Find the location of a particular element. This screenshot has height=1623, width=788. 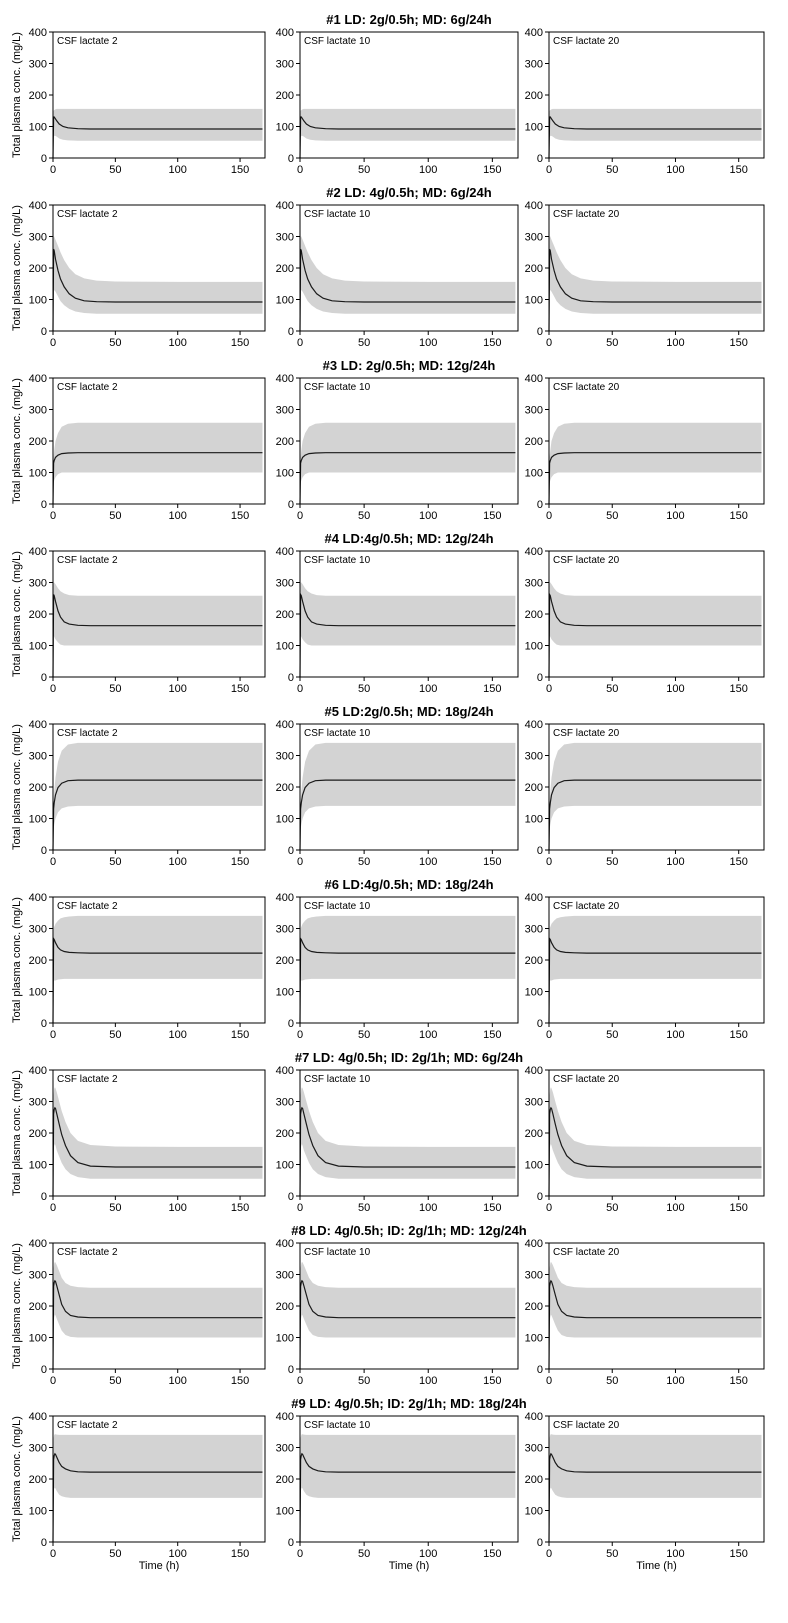

row-title: #5 LD:2g/0.5h; MD: 18g/24h is located at coordinates (408, 711).